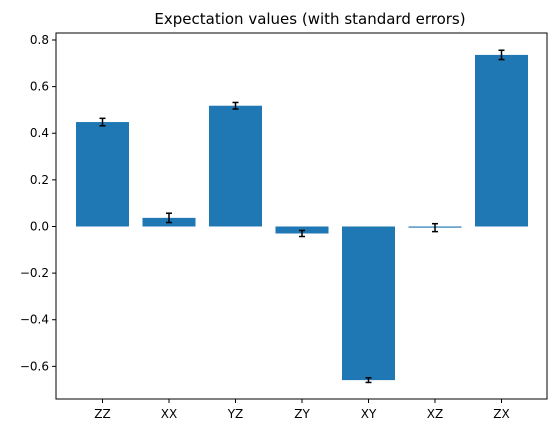  What do you see at coordinates (235, 414) in the screenshot?
I see `x-tick-label-yz: YZ` at bounding box center [235, 414].